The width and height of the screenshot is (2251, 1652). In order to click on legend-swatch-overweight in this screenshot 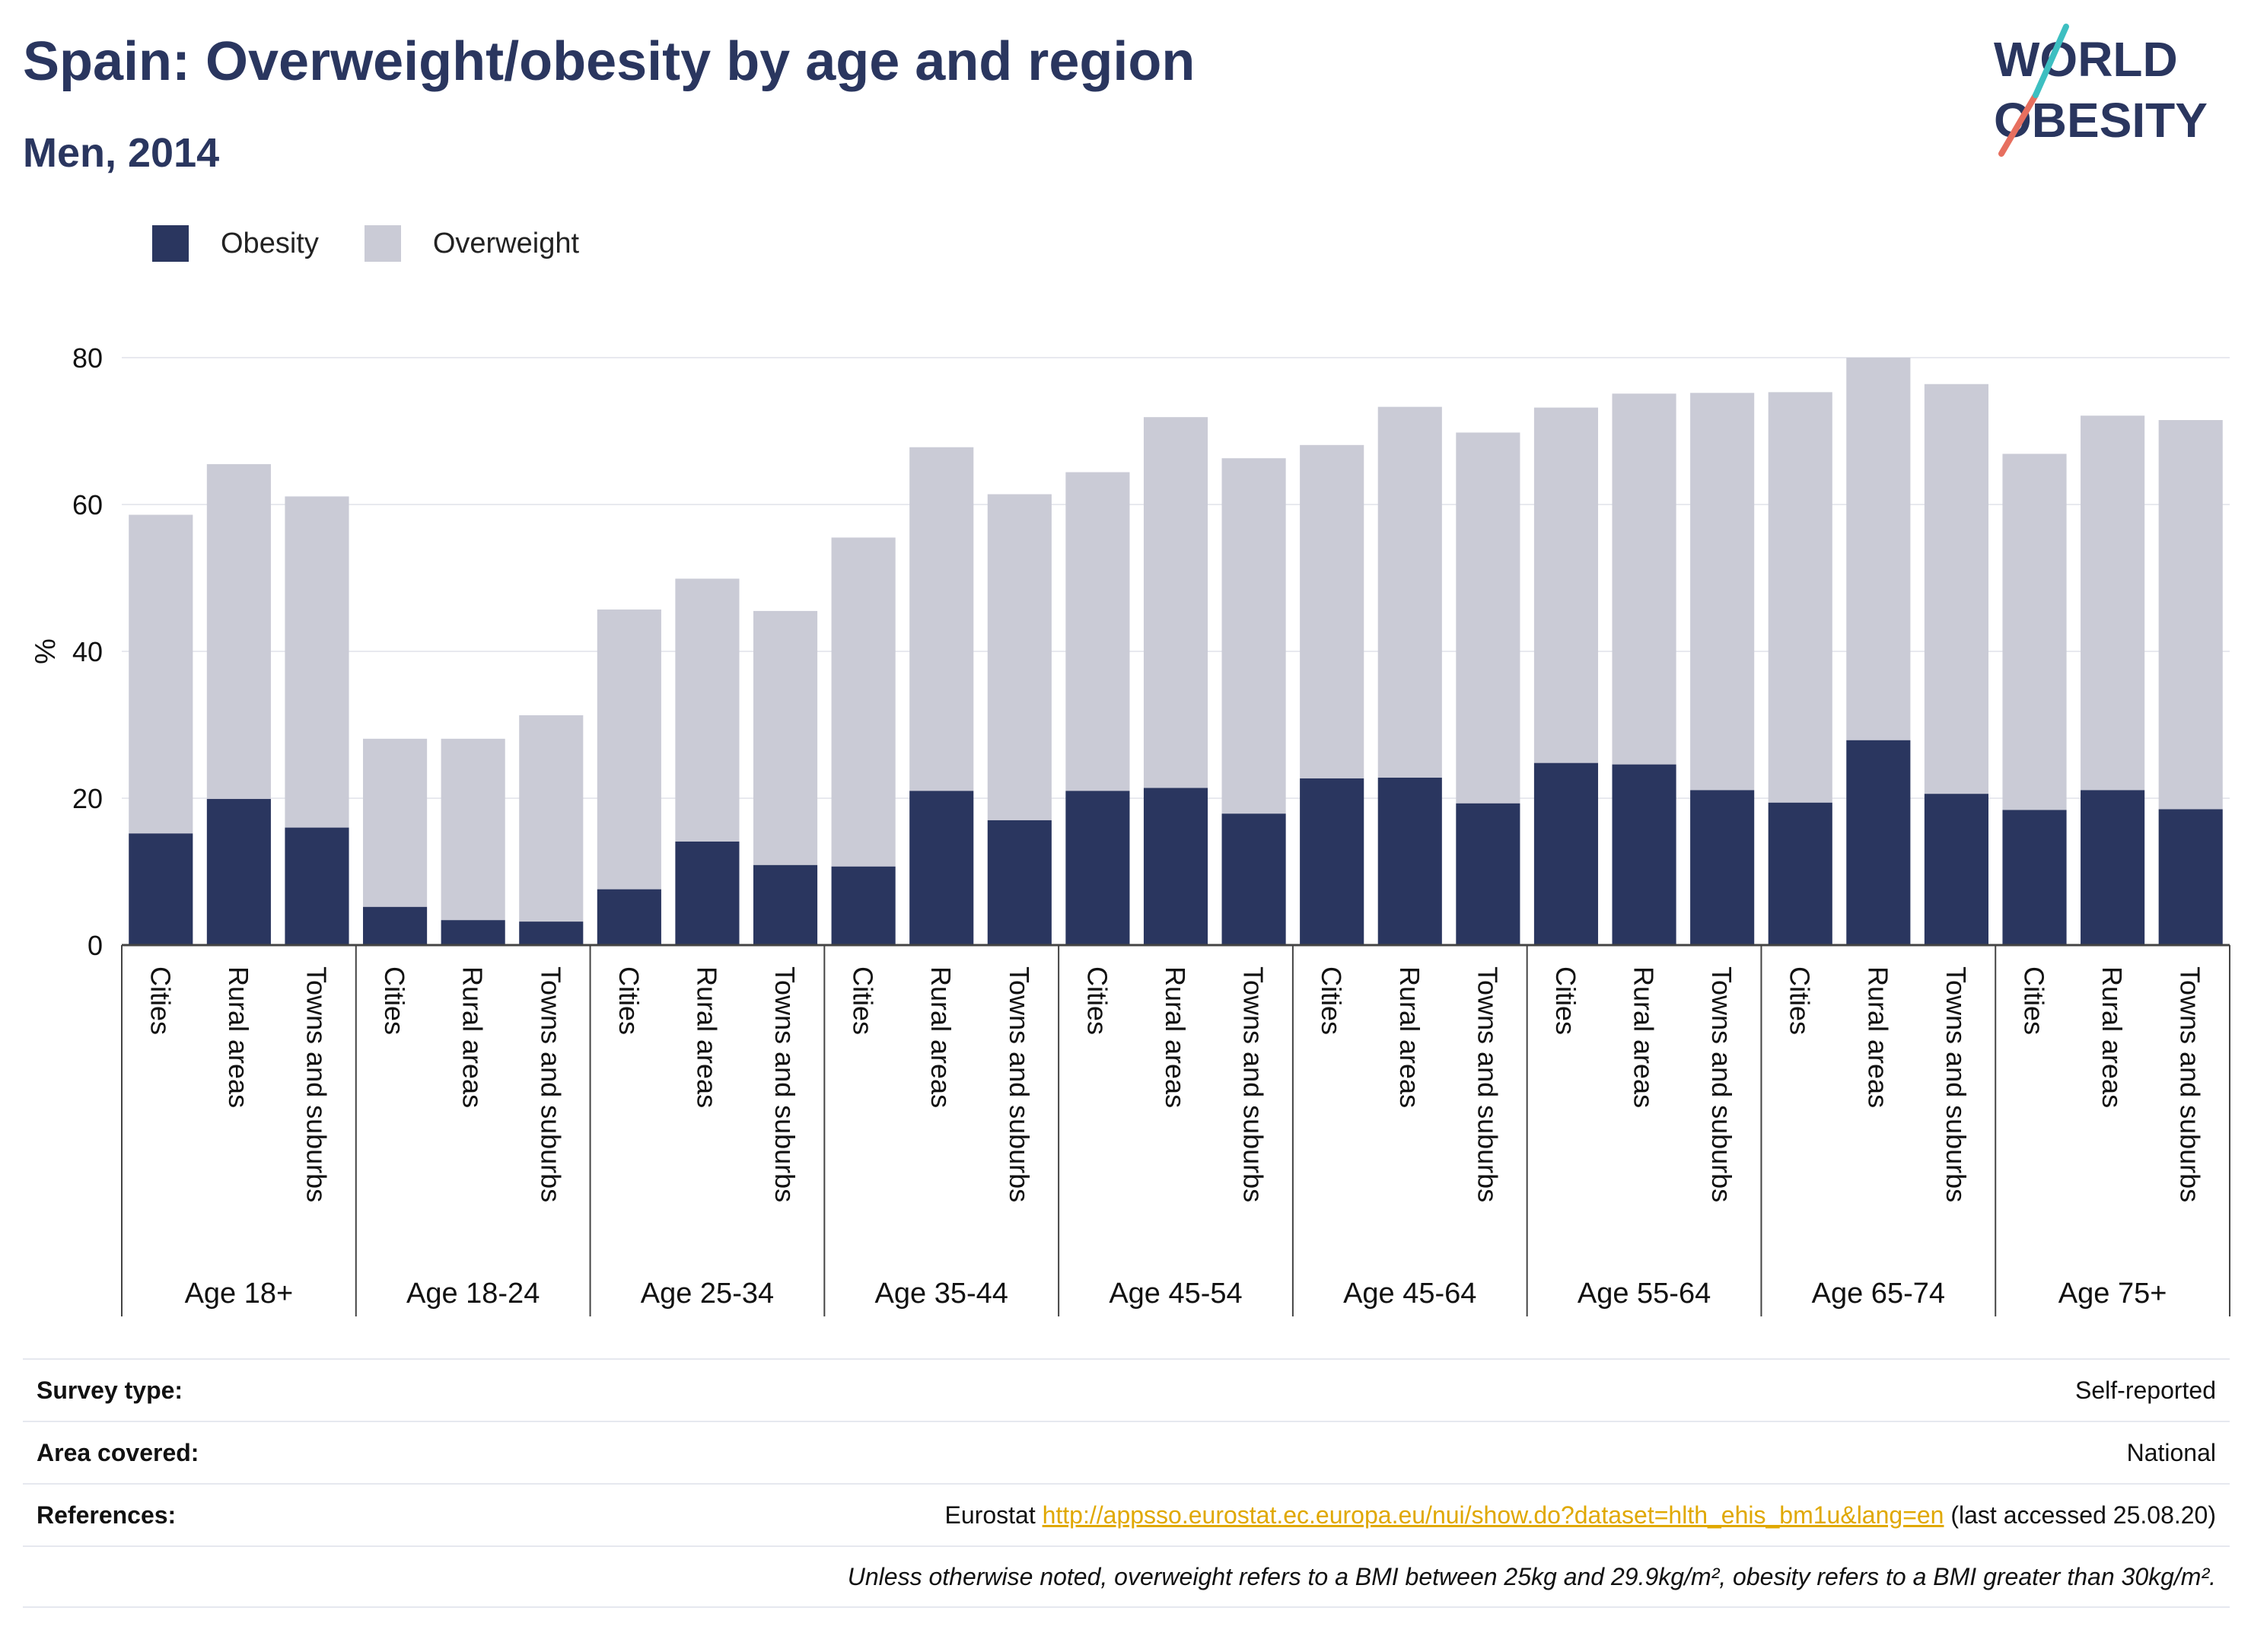, I will do `click(382, 244)`.